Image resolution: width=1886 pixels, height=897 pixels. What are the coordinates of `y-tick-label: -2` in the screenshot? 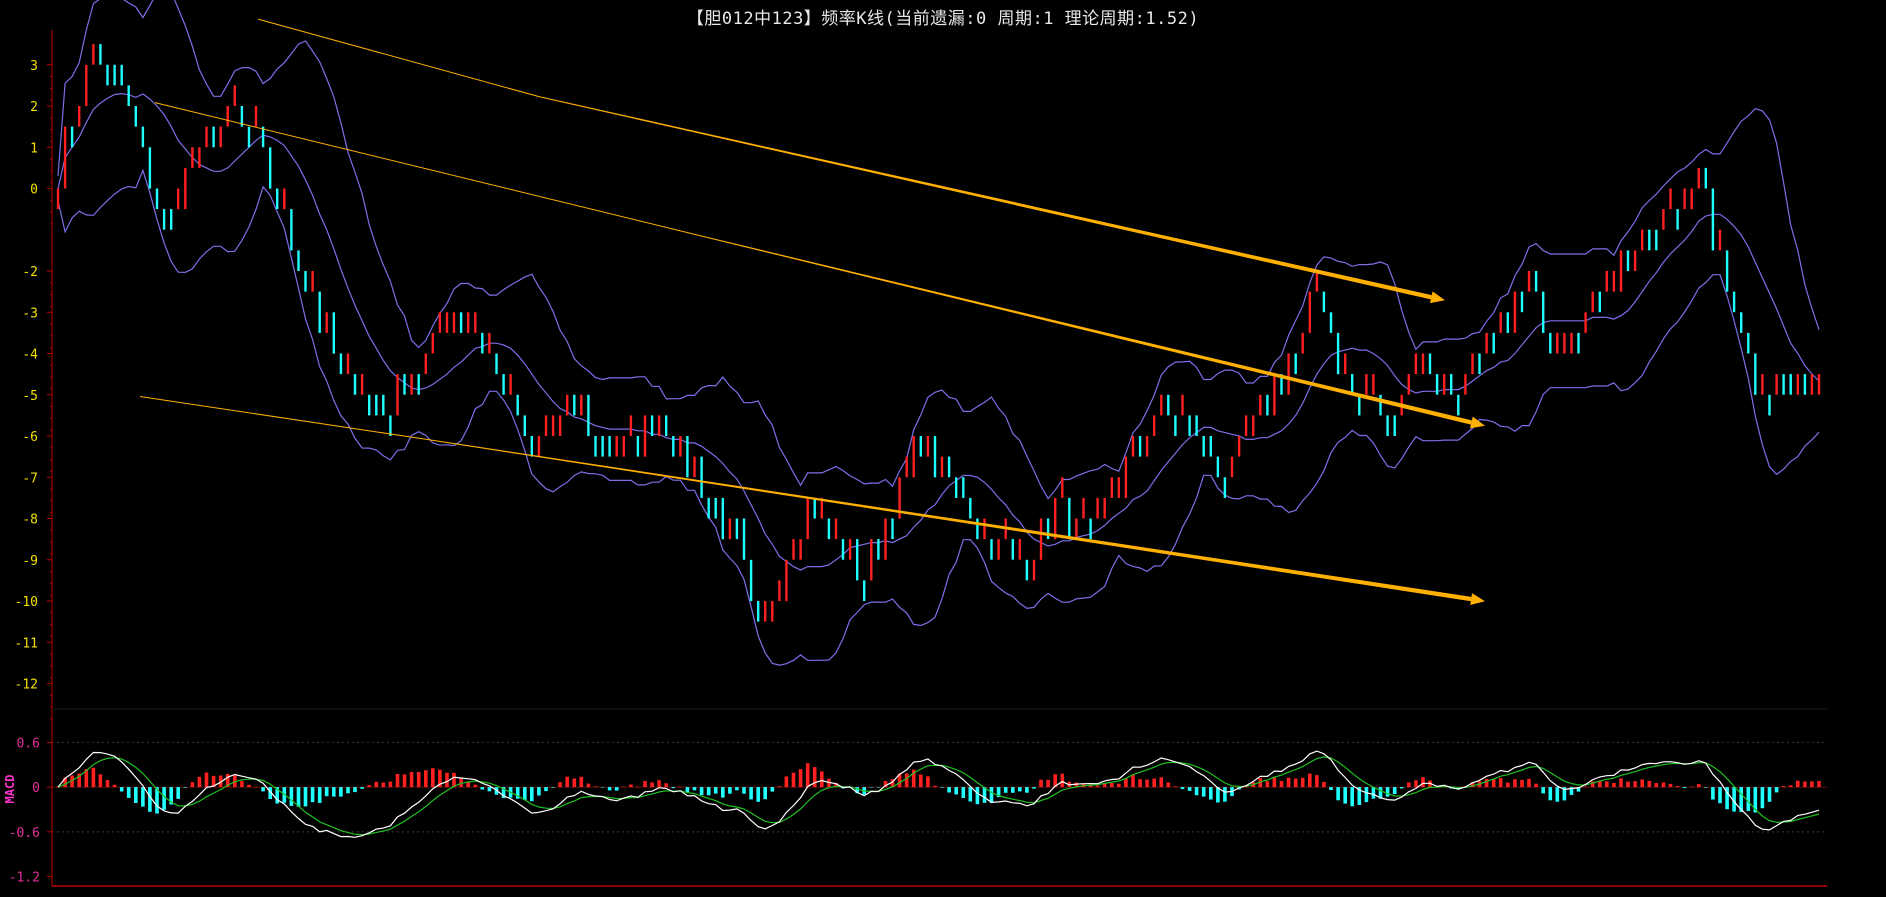 It's located at (30, 272).